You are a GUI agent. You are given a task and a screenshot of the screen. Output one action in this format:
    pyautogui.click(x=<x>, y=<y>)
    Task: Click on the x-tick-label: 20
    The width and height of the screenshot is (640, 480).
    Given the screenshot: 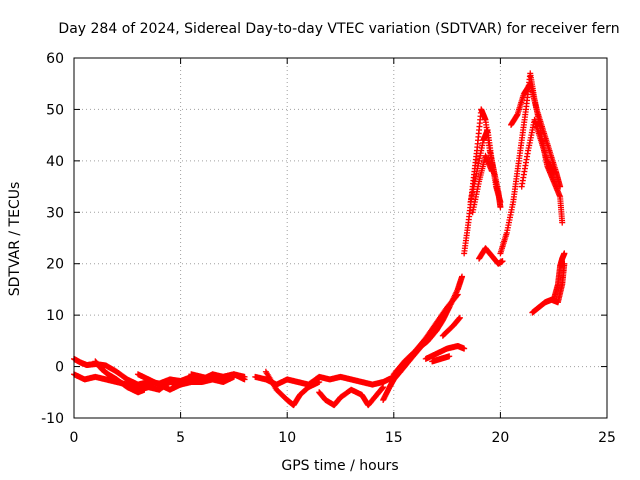 What is the action you would take?
    pyautogui.click(x=500, y=438)
    